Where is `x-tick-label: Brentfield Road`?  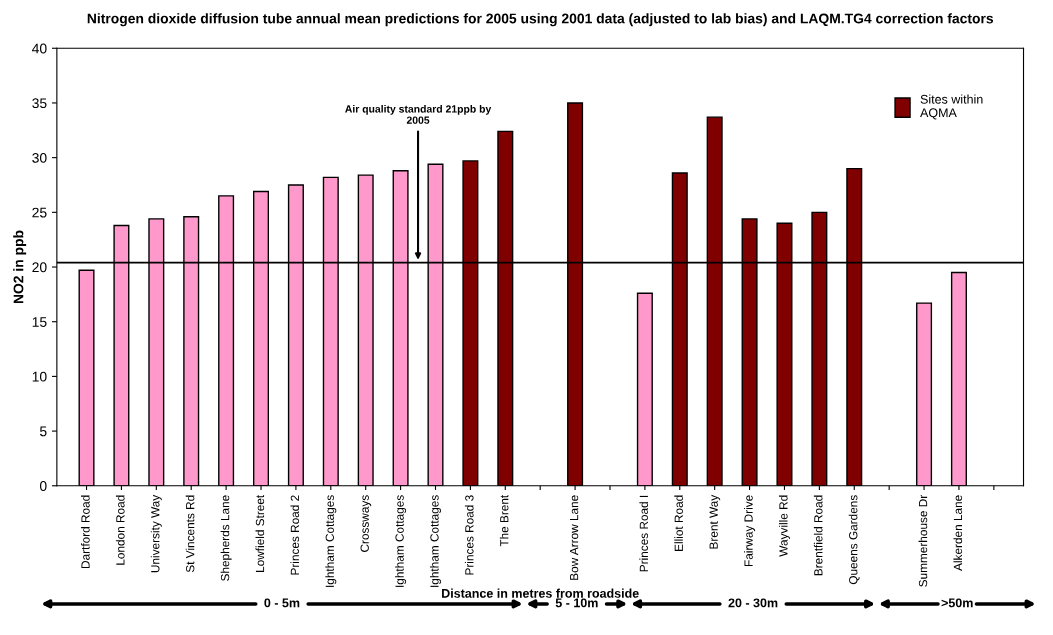 x-tick-label: Brentfield Road is located at coordinates (818, 535).